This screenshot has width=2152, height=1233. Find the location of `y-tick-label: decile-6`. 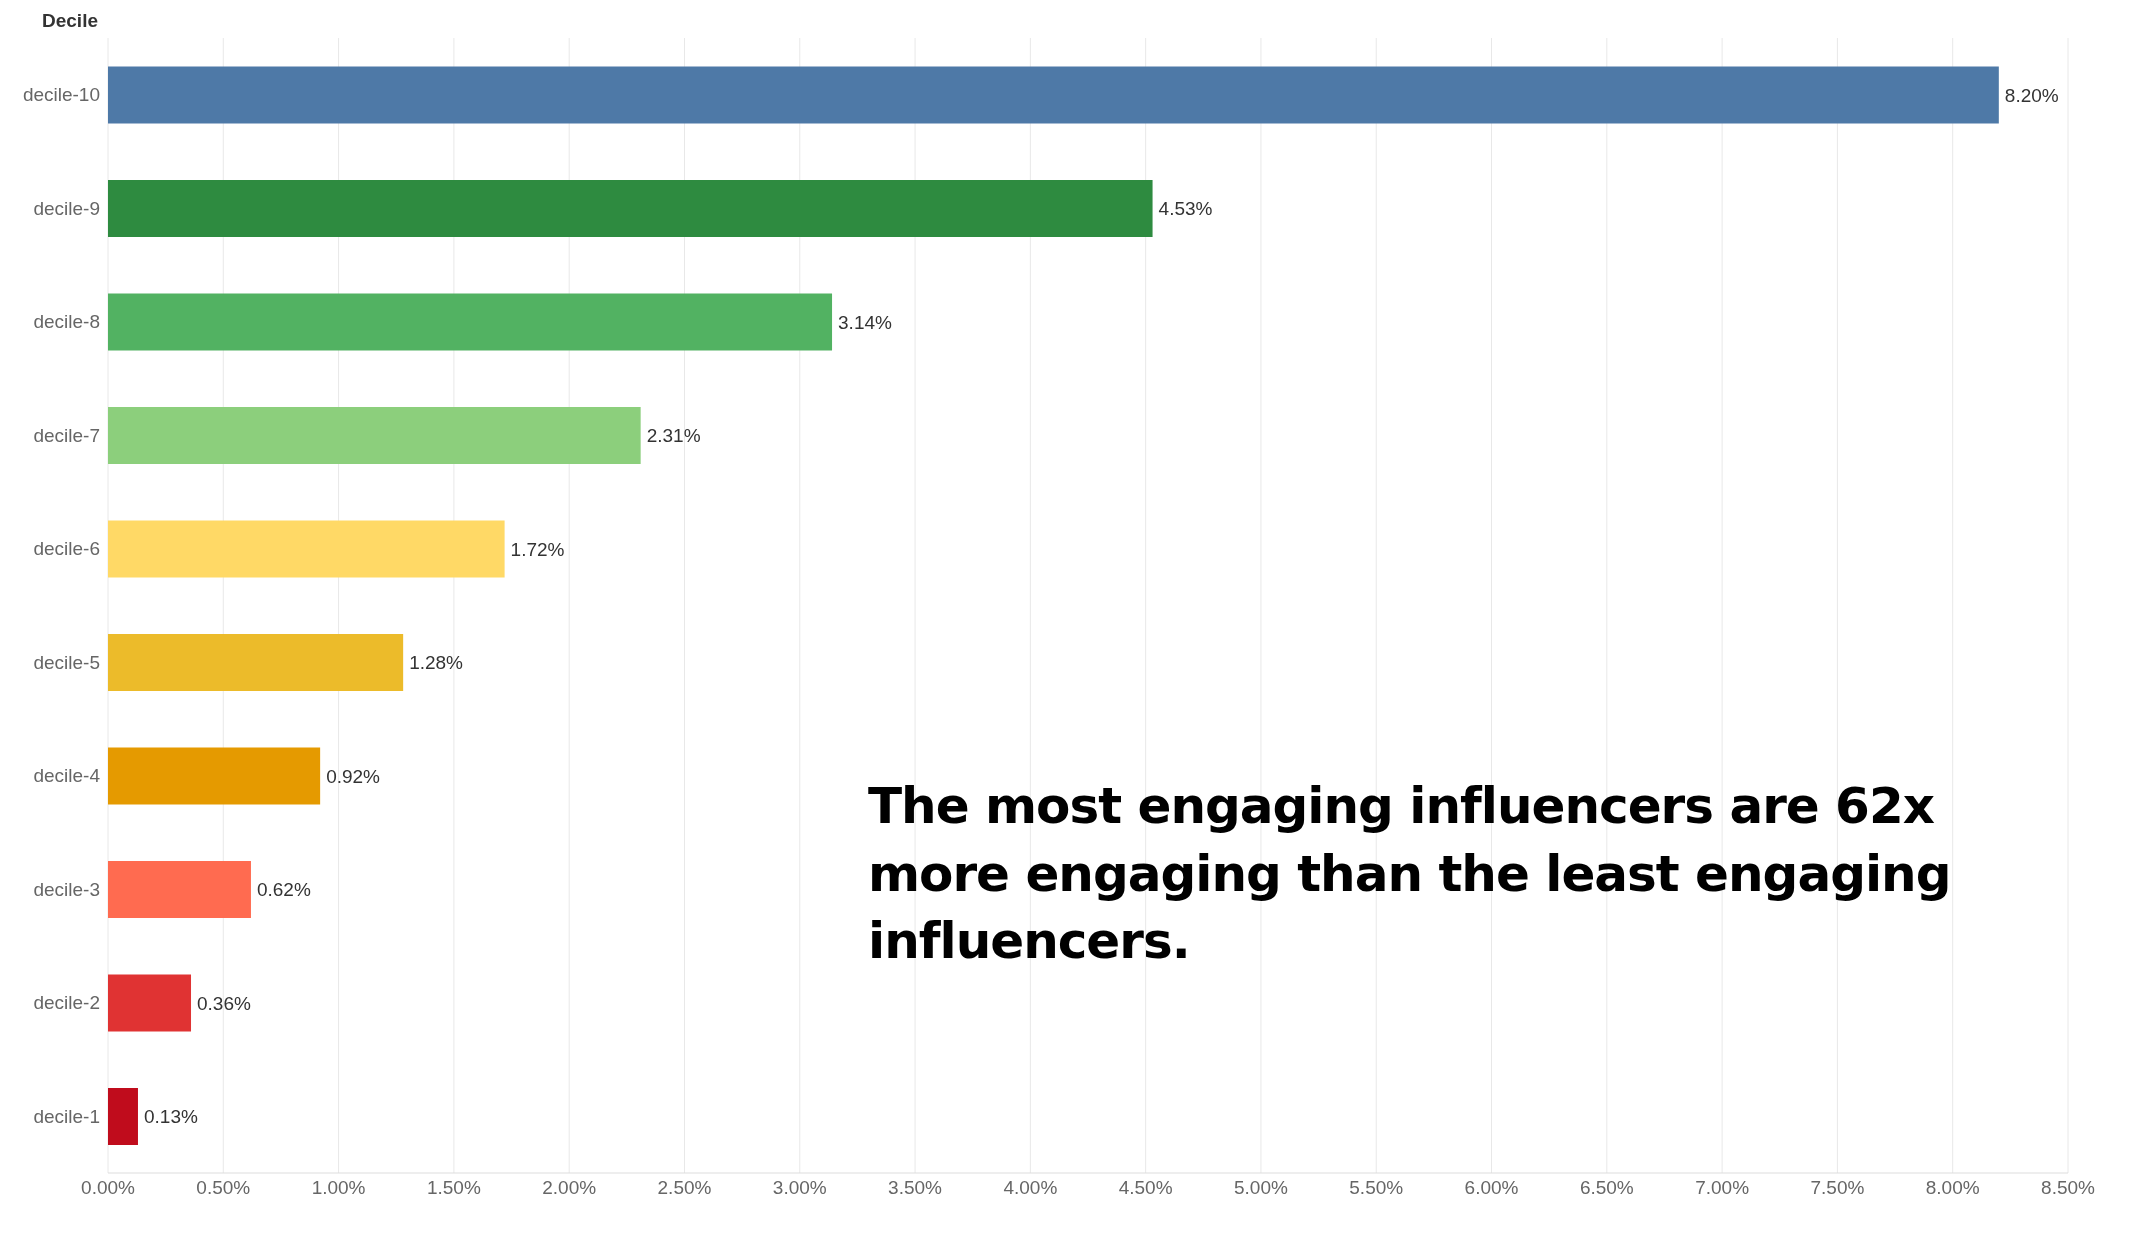

y-tick-label: decile-6 is located at coordinates (66, 549).